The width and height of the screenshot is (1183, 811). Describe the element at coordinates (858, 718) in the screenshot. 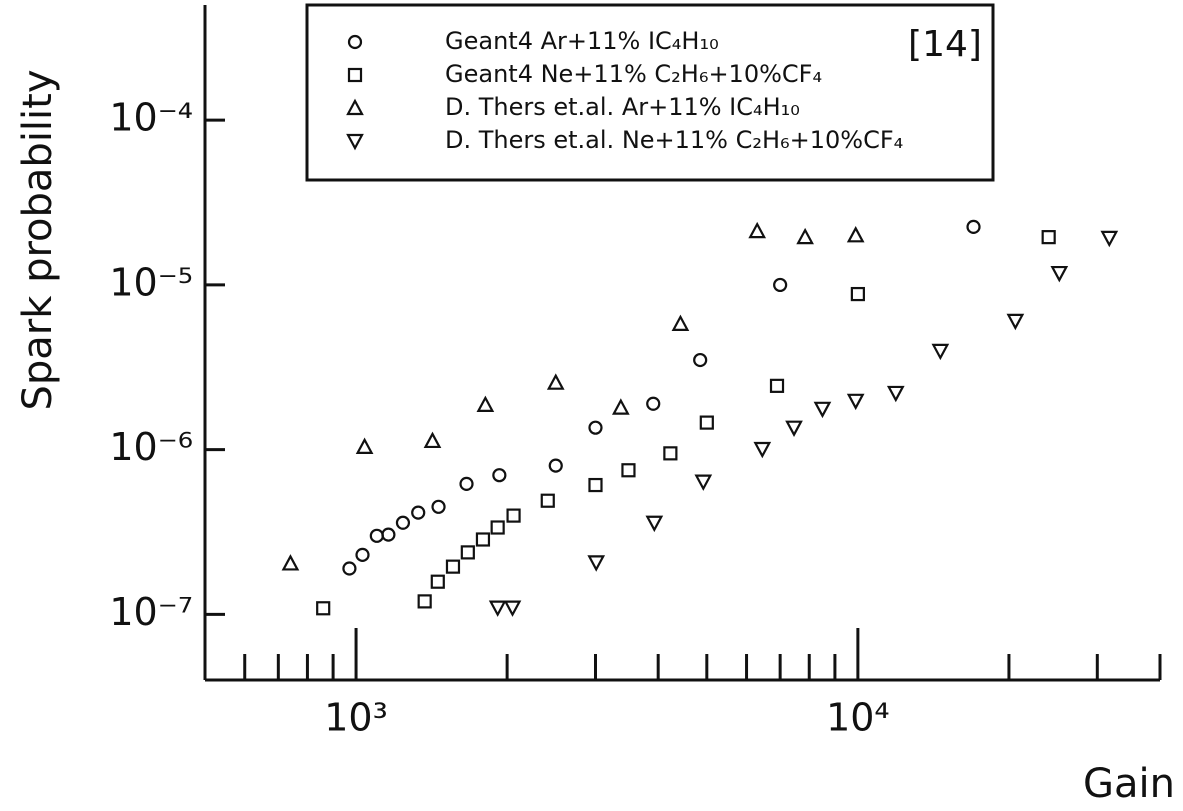

I see `x-tick-label: 10⁴` at that location.